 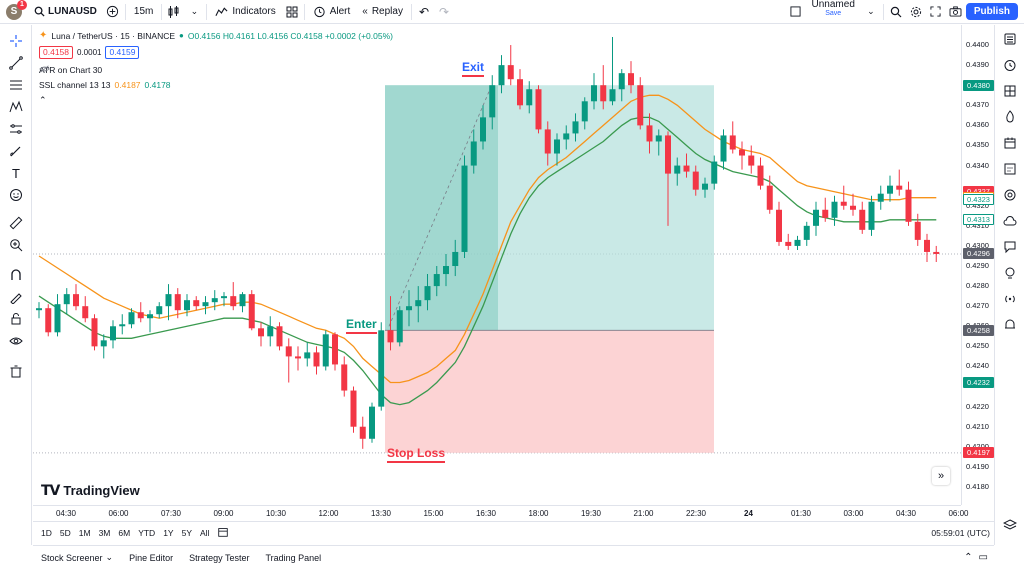 I want to click on redo-button: ↷, so click(x=443, y=11).